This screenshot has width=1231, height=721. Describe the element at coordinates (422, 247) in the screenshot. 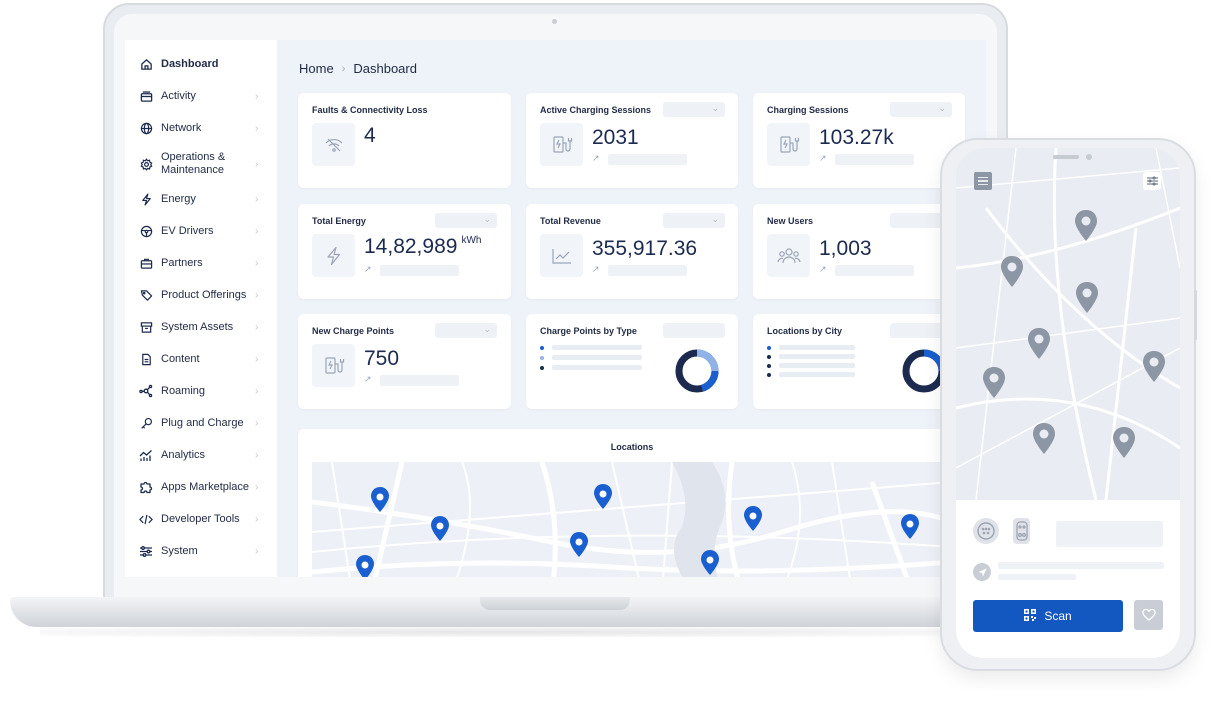

I see `total-energy-value: 14,82,989 kWh` at that location.